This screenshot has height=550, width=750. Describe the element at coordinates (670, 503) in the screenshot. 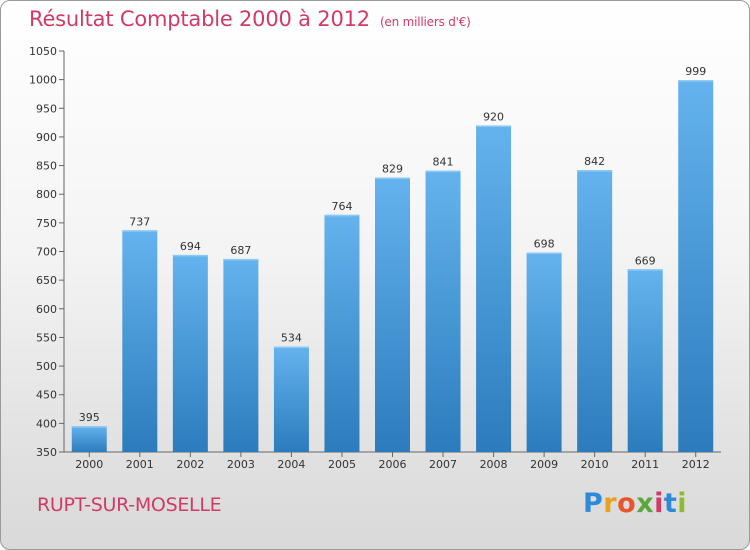

I see `logo-letter: t` at that location.